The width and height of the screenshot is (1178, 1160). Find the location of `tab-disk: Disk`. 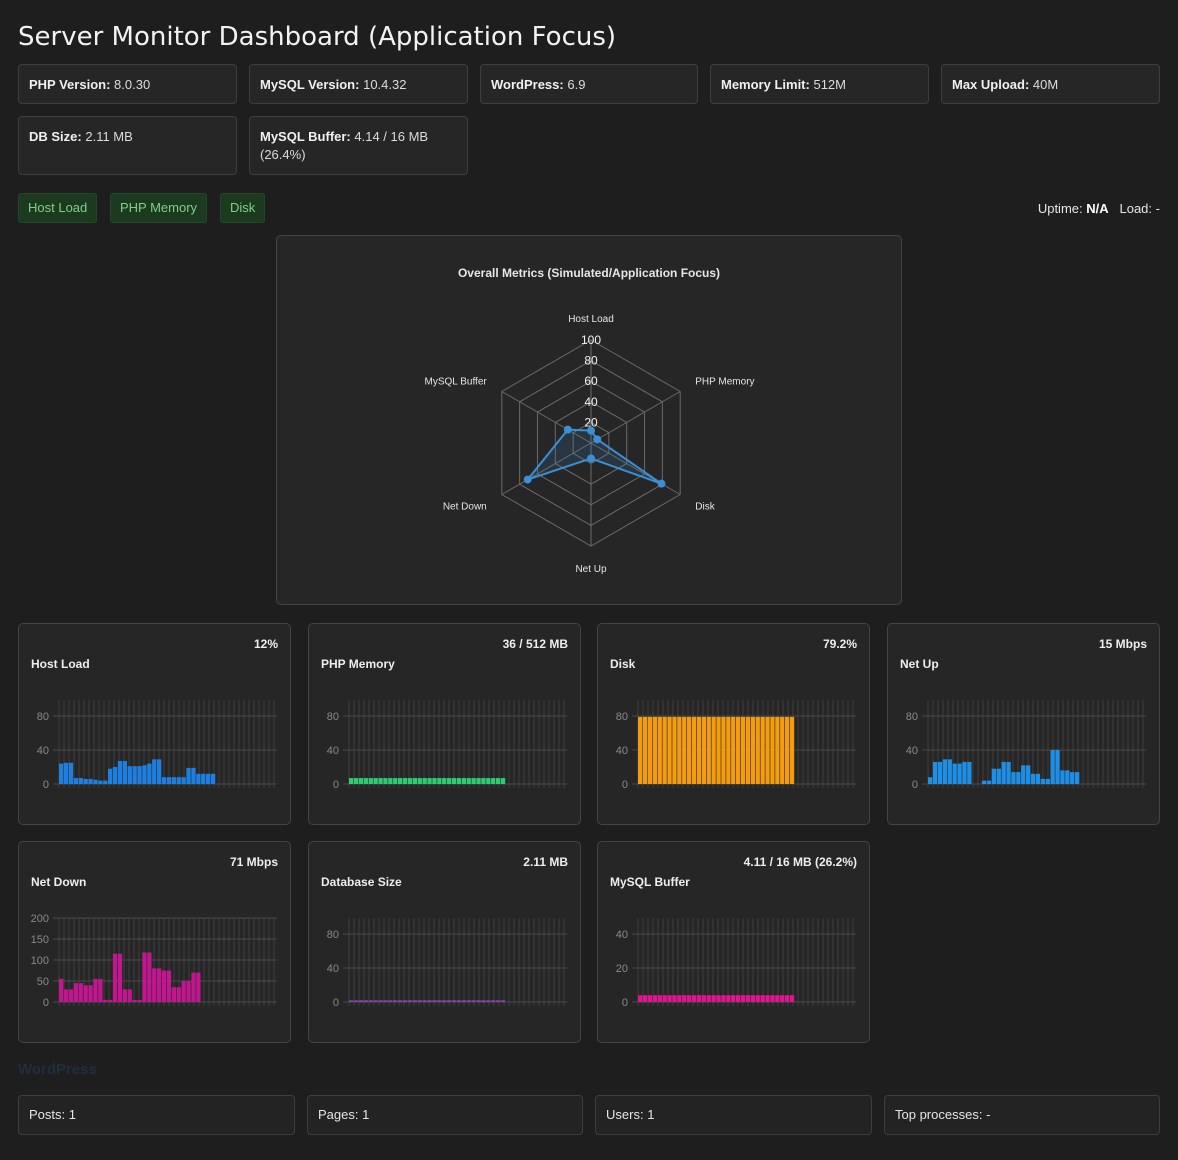

tab-disk: Disk is located at coordinates (243, 208).